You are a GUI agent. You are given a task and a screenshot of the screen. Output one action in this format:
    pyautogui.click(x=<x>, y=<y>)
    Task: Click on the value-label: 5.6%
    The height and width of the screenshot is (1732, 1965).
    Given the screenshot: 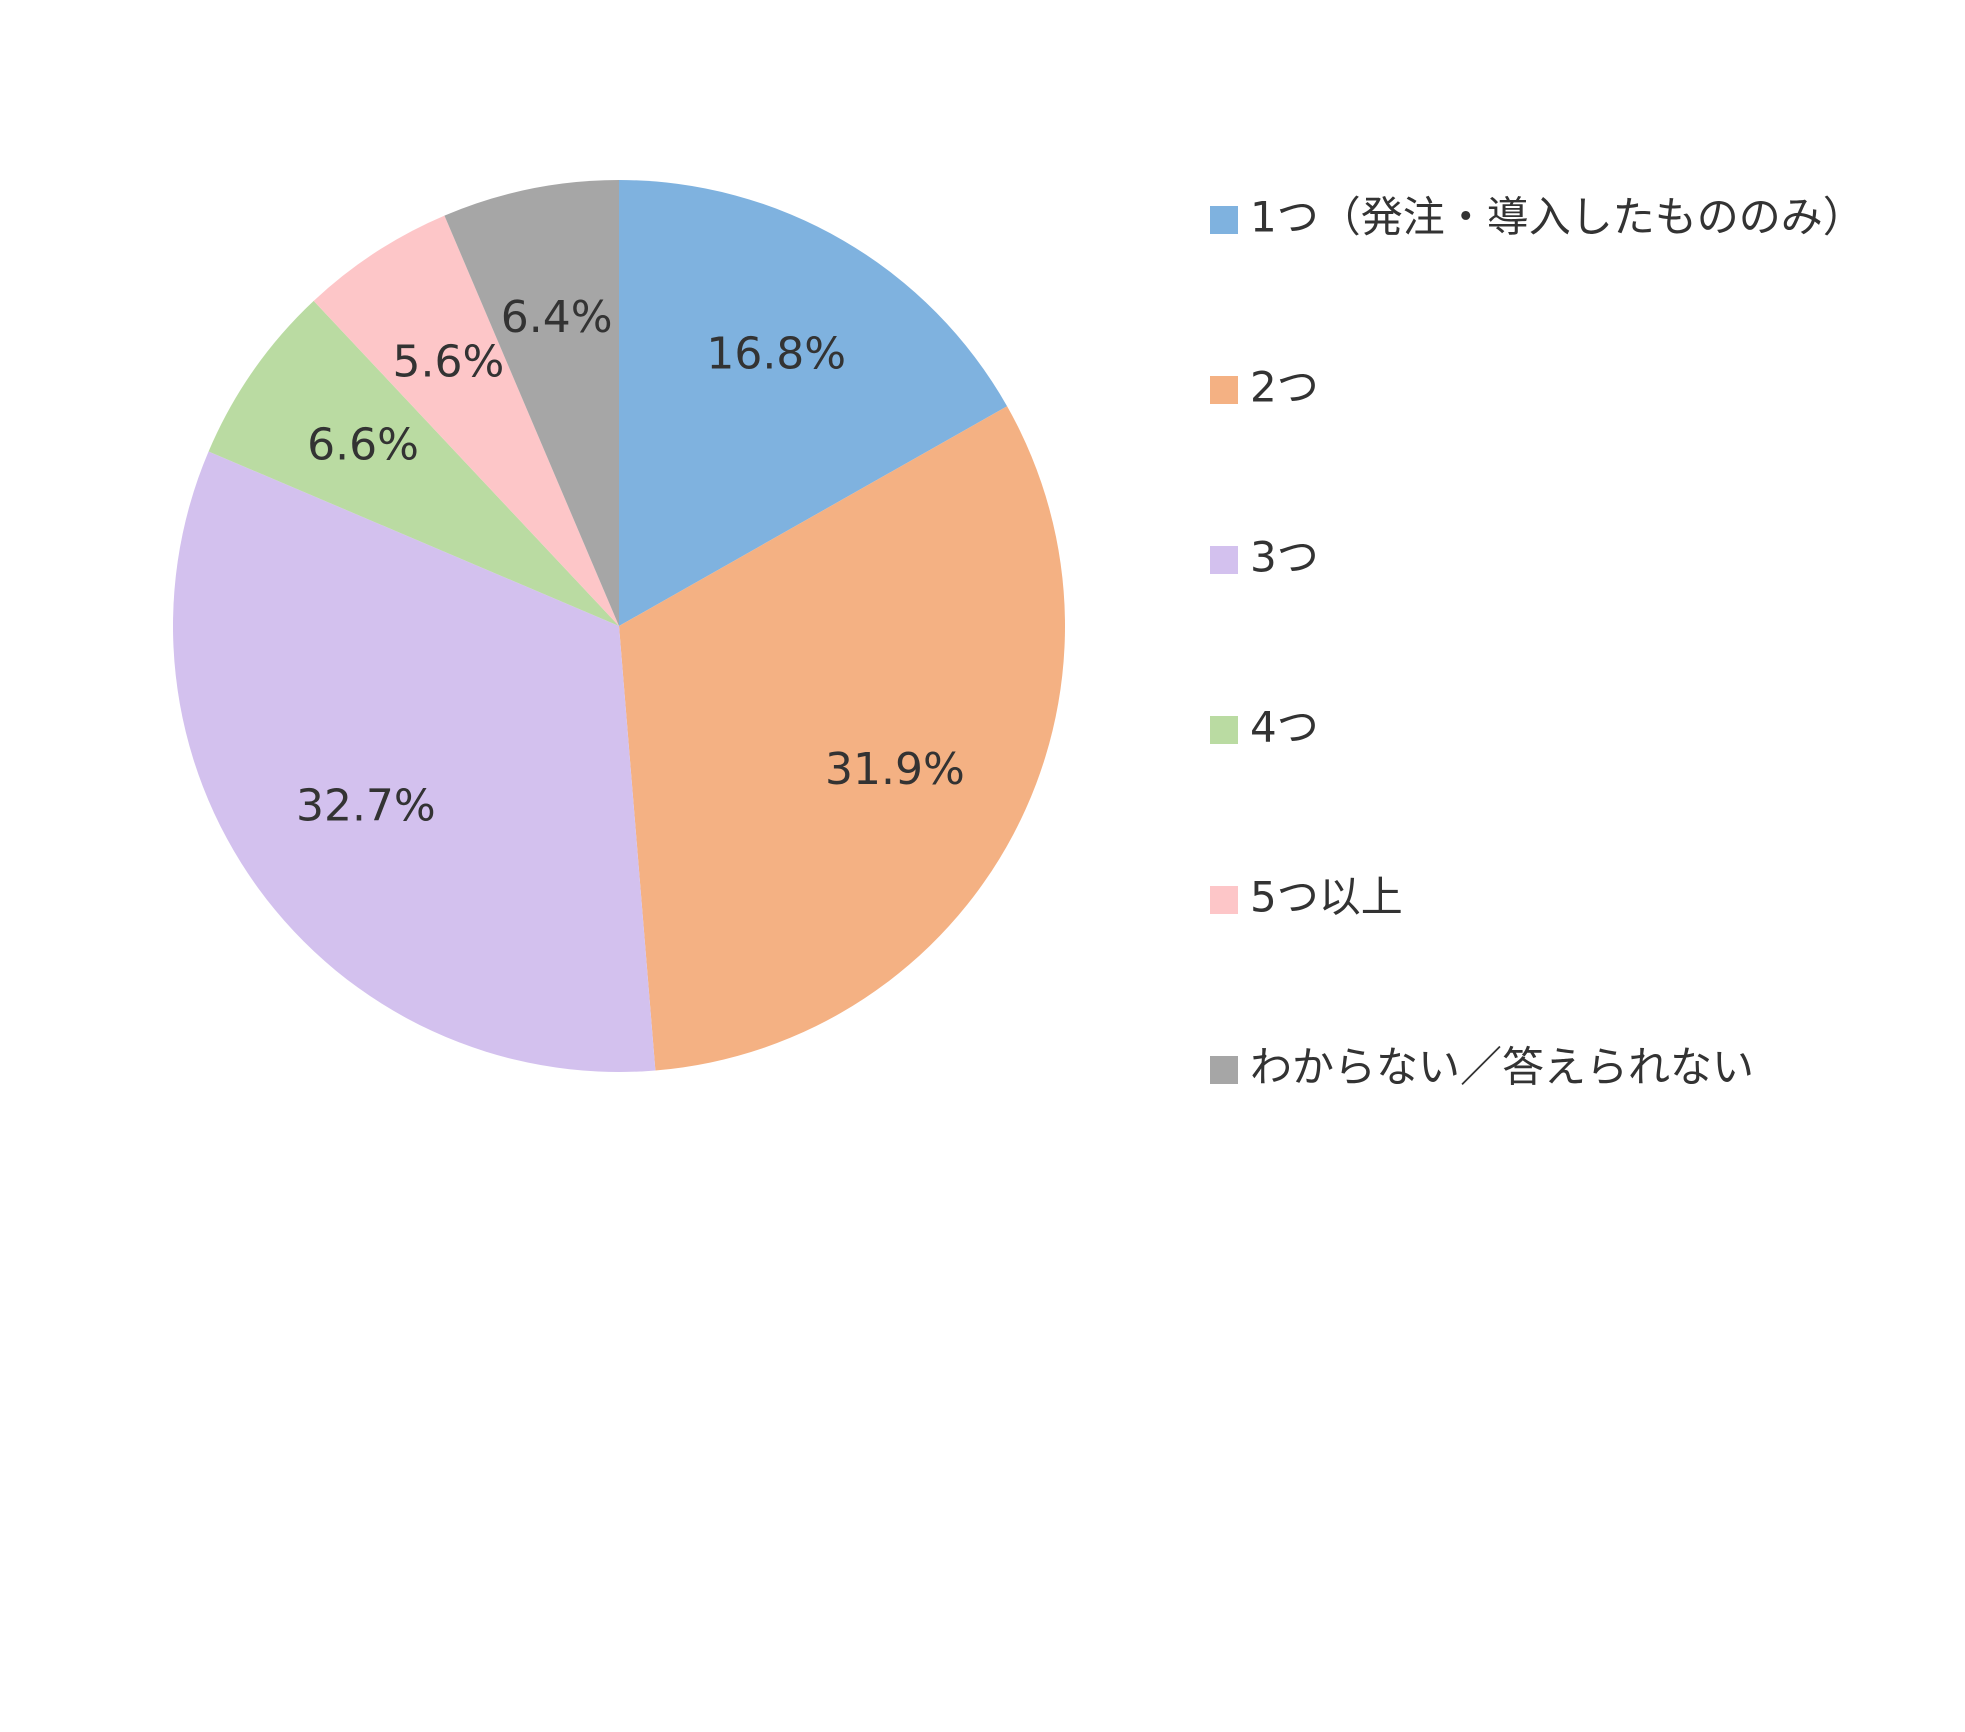 What is the action you would take?
    pyautogui.click(x=449, y=362)
    